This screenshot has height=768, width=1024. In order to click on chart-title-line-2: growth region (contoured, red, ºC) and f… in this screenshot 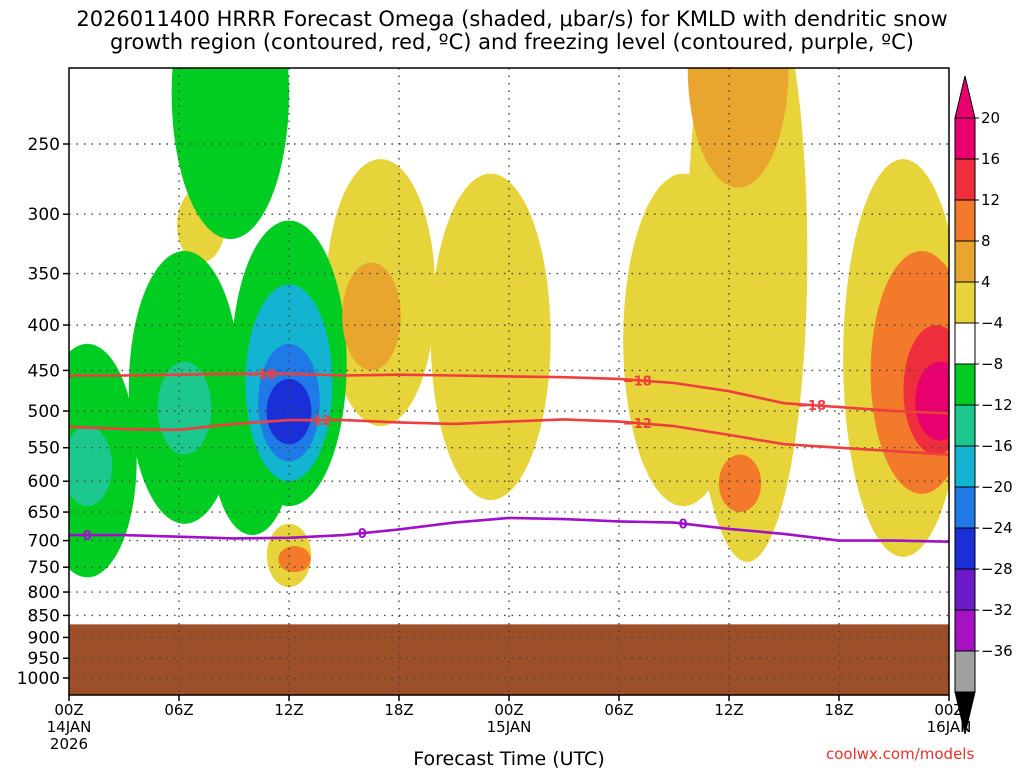, I will do `click(512, 42)`.